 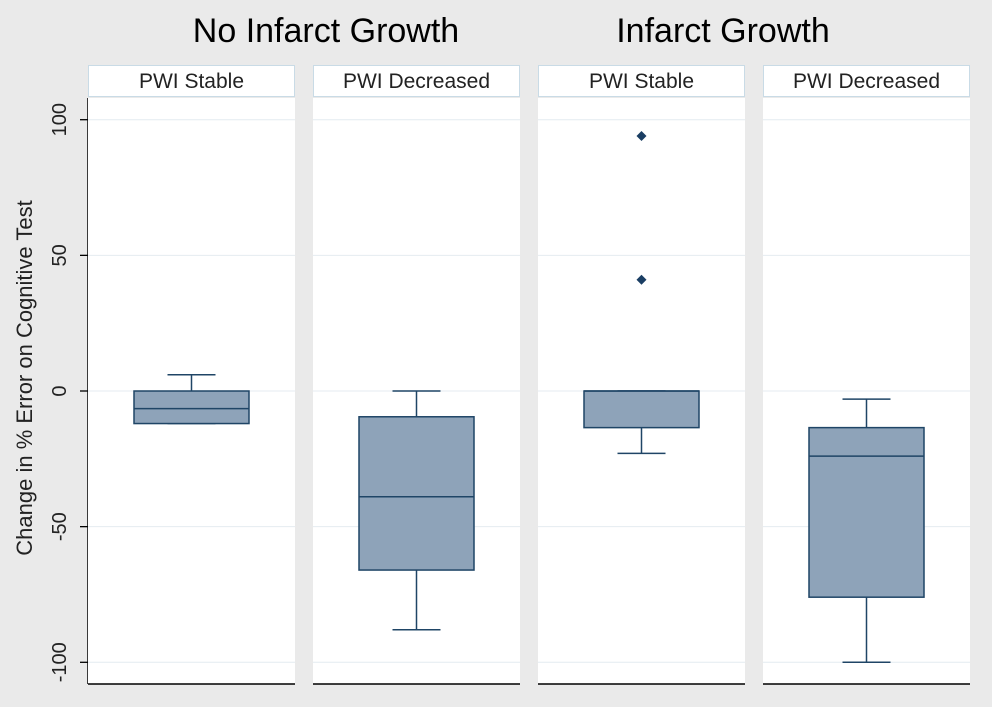 What do you see at coordinates (60, 526) in the screenshot?
I see `y-tick-label: -50` at bounding box center [60, 526].